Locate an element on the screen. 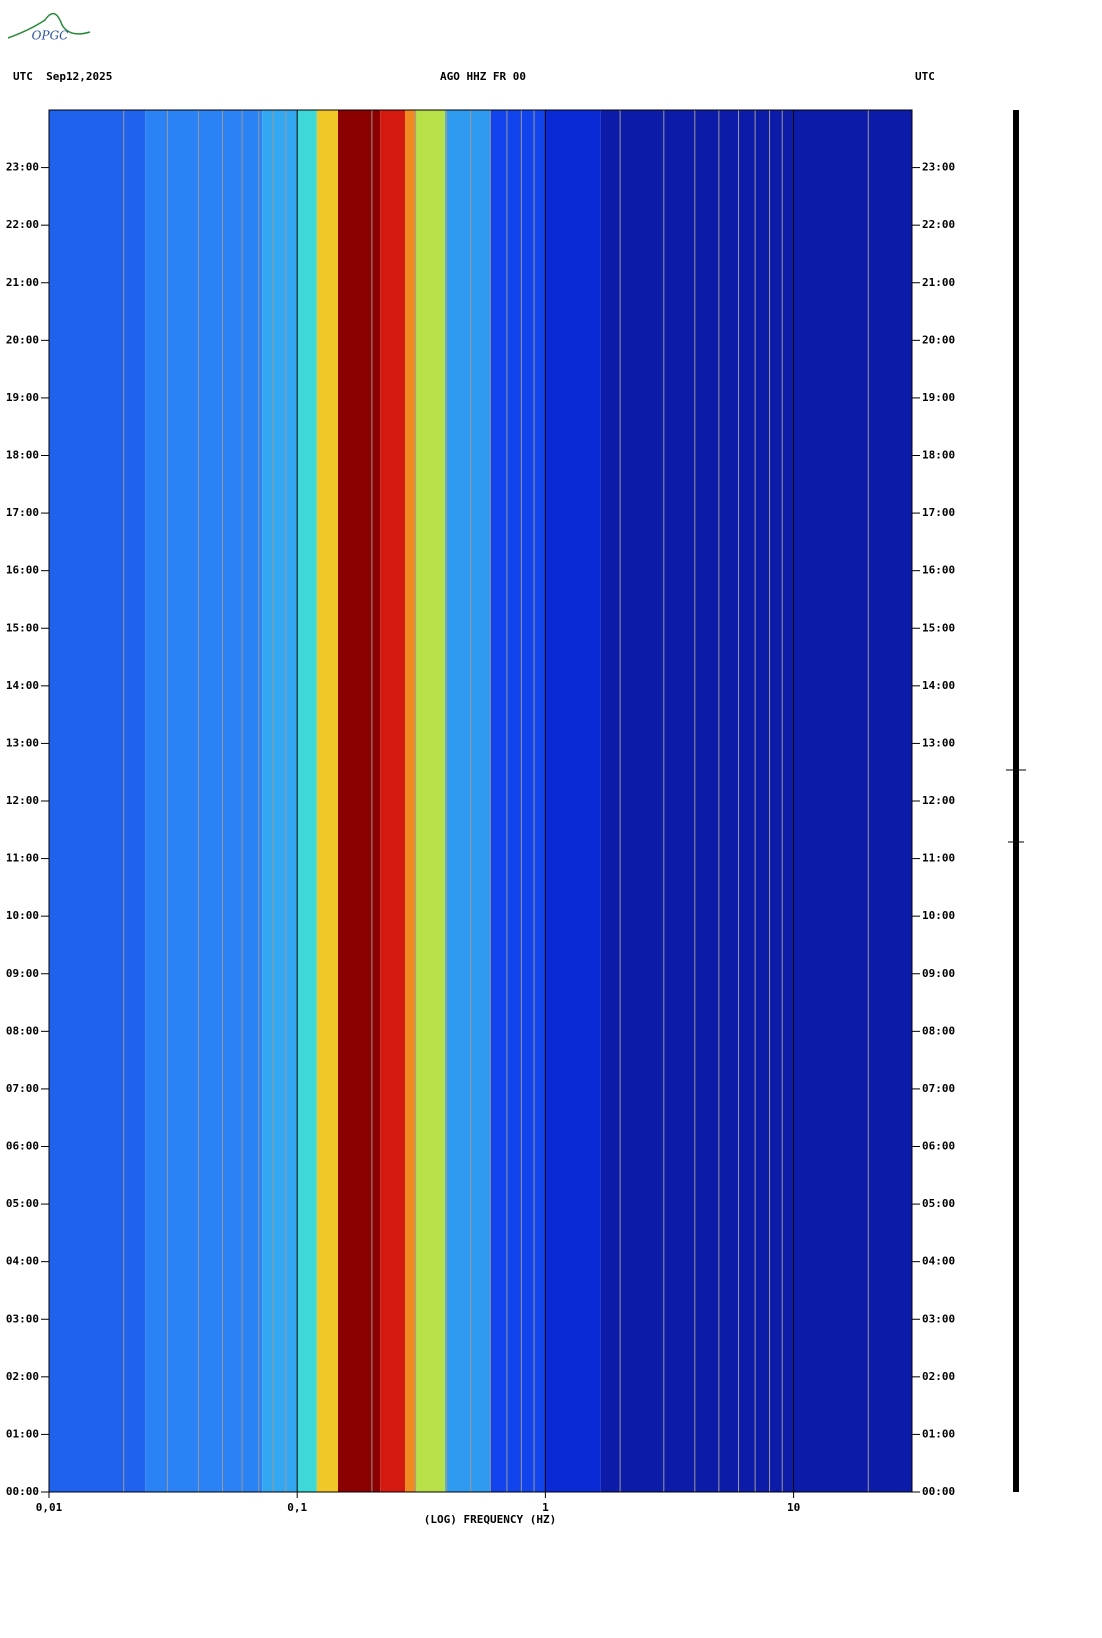 Image resolution: width=1102 pixels, height=1638 pixels. right-header: UTC is located at coordinates (925, 76).